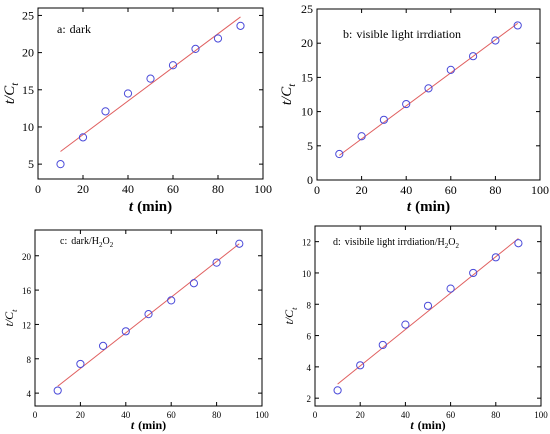 The height and width of the screenshot is (434, 550). I want to click on y-tick-label: 8, so click(309, 305).